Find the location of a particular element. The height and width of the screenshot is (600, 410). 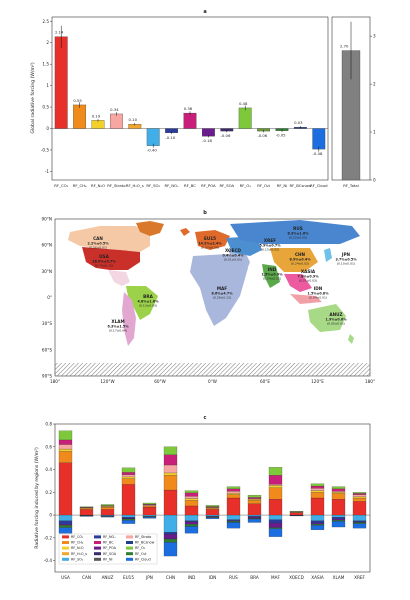

region-ind is located at coordinates (271, 276).